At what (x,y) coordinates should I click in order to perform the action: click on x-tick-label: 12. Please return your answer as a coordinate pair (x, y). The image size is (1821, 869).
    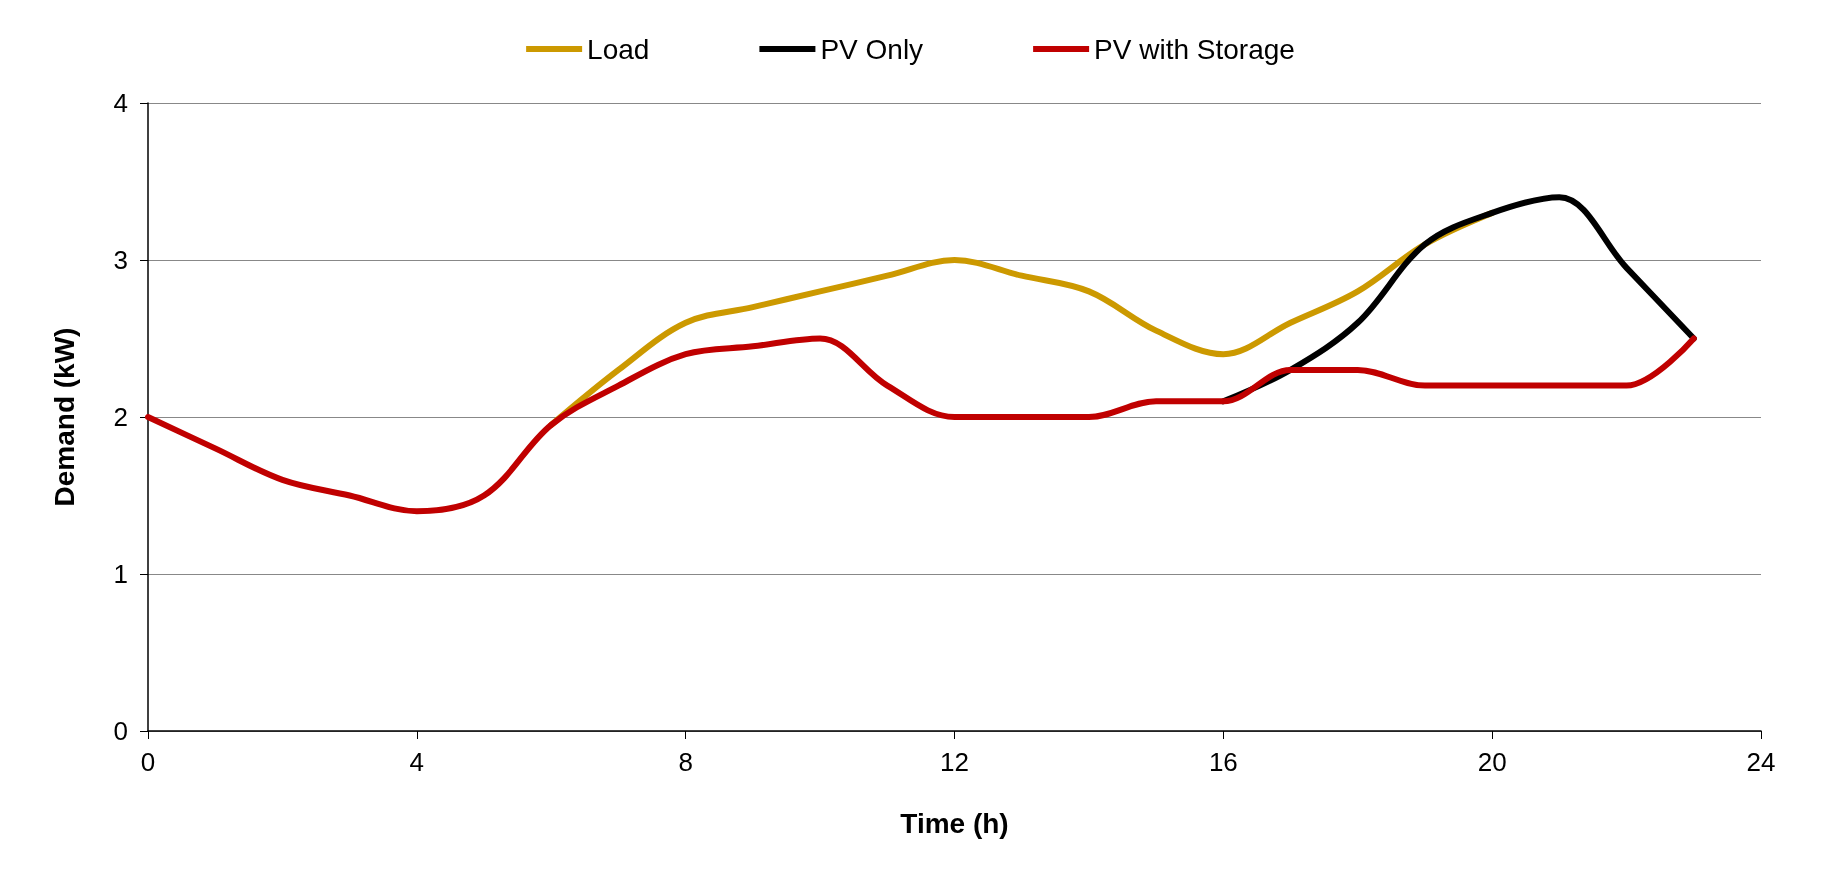
    Looking at the image, I should click on (954, 762).